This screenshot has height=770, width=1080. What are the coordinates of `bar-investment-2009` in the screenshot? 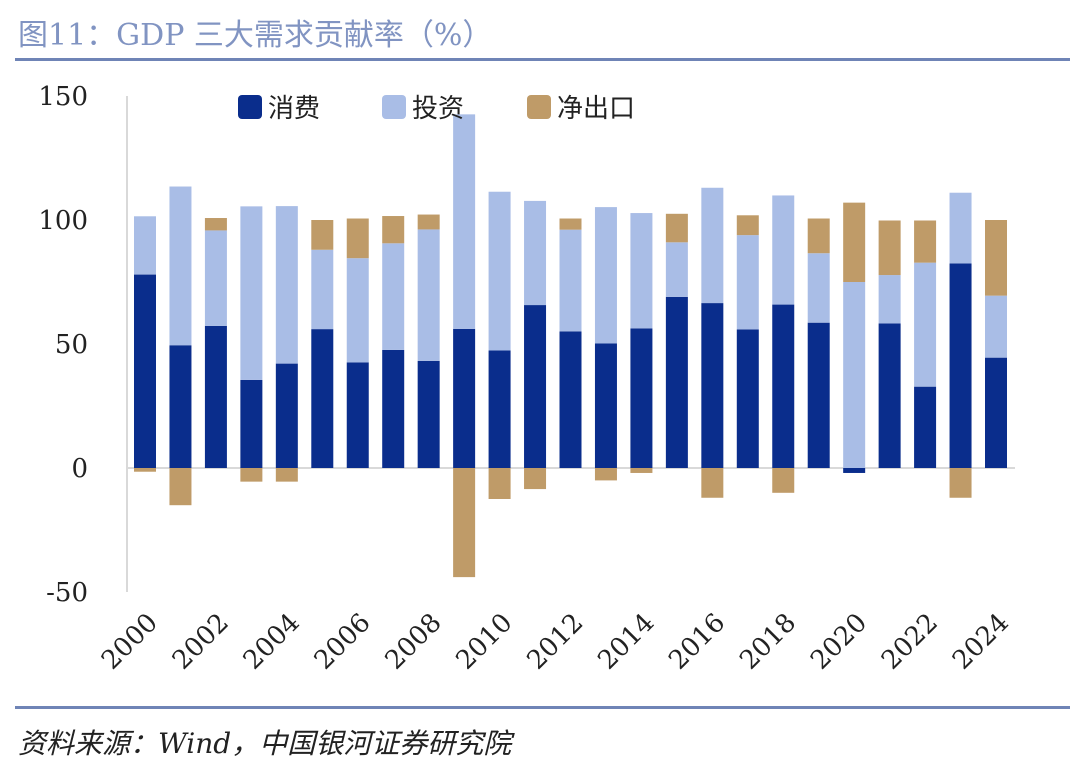 It's located at (464, 221).